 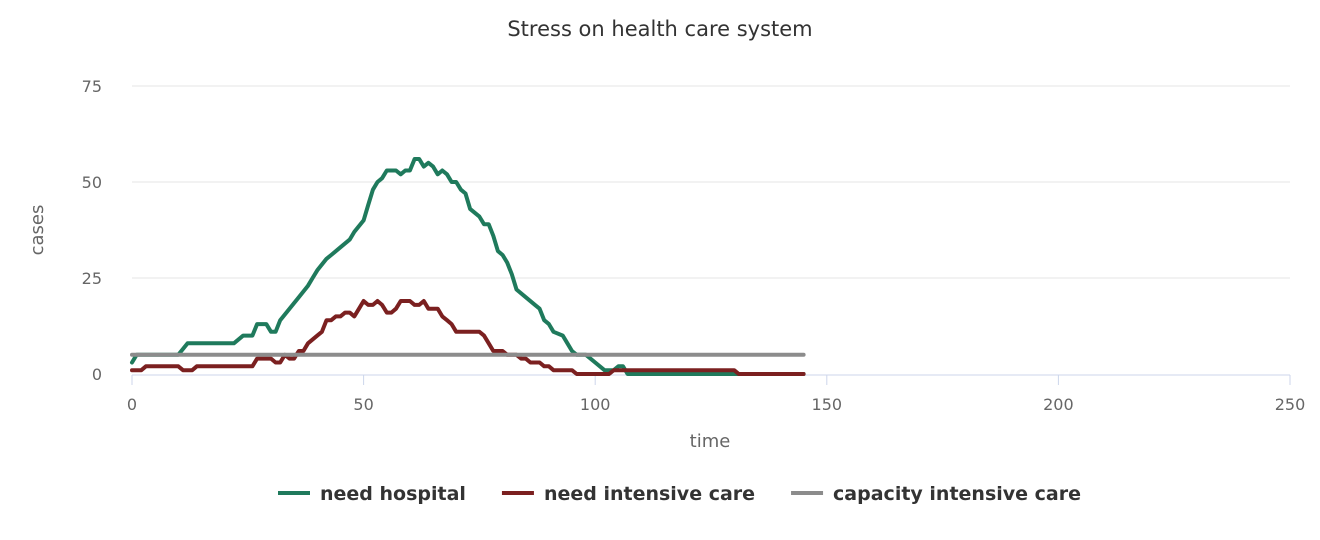 I want to click on x-tick-label: 250, so click(x=1290, y=404).